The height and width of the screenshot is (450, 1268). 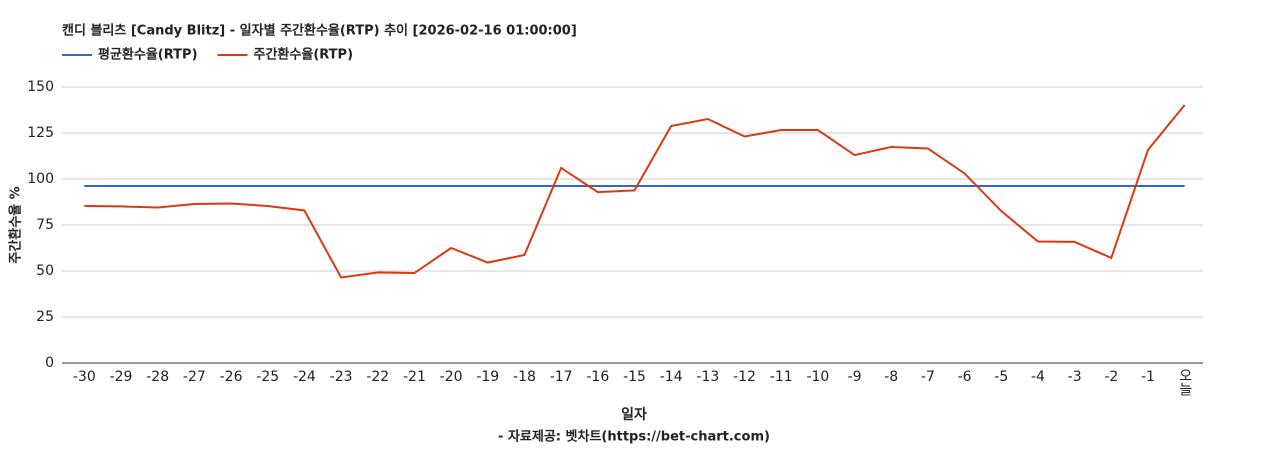 What do you see at coordinates (671, 377) in the screenshot?
I see `x-tick-label: -14` at bounding box center [671, 377].